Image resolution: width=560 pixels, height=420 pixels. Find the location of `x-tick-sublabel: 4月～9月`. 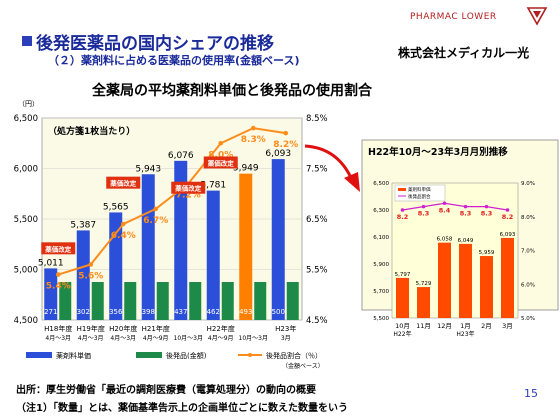

x-tick-sublabel: 4月～9月 is located at coordinates (221, 338).